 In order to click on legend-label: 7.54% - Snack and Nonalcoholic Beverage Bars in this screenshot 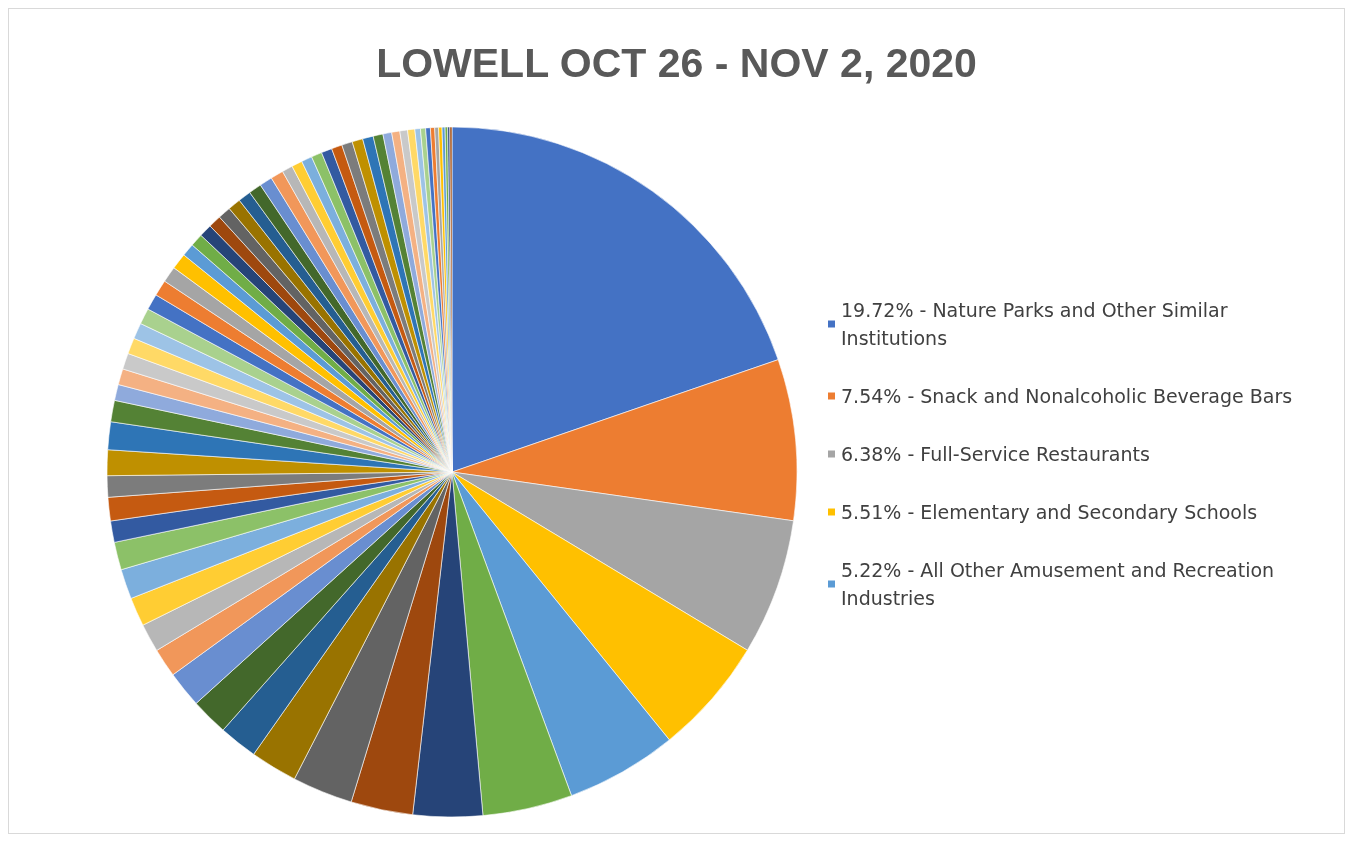, I will do `click(1067, 396)`.